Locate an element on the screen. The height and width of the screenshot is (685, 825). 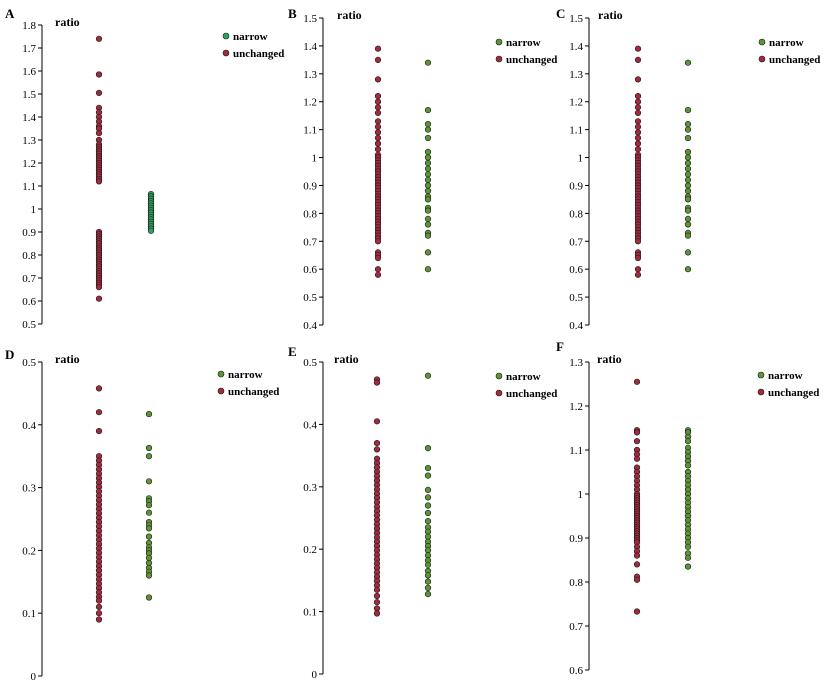
panel-f-tick-label: 0.8 is located at coordinates (576, 583).